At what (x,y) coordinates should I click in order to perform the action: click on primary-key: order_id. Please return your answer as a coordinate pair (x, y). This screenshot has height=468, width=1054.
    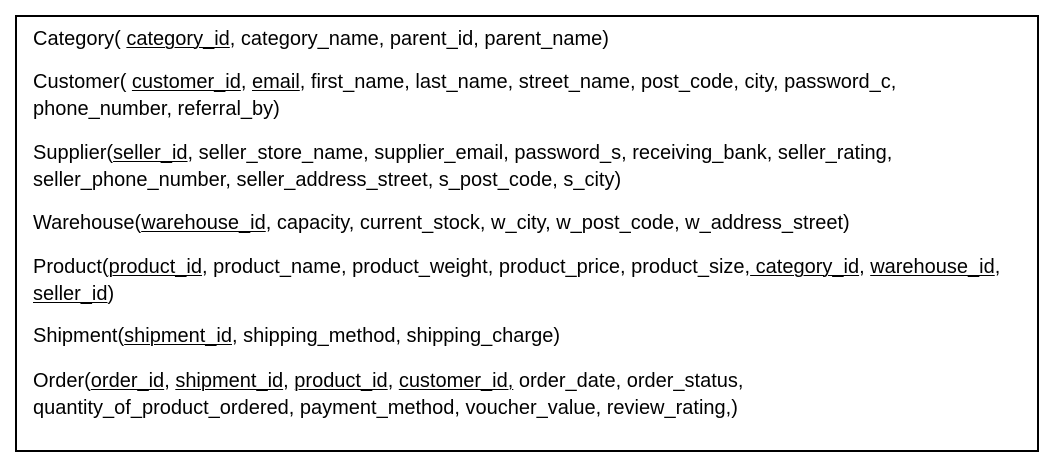
    Looking at the image, I should click on (127, 381).